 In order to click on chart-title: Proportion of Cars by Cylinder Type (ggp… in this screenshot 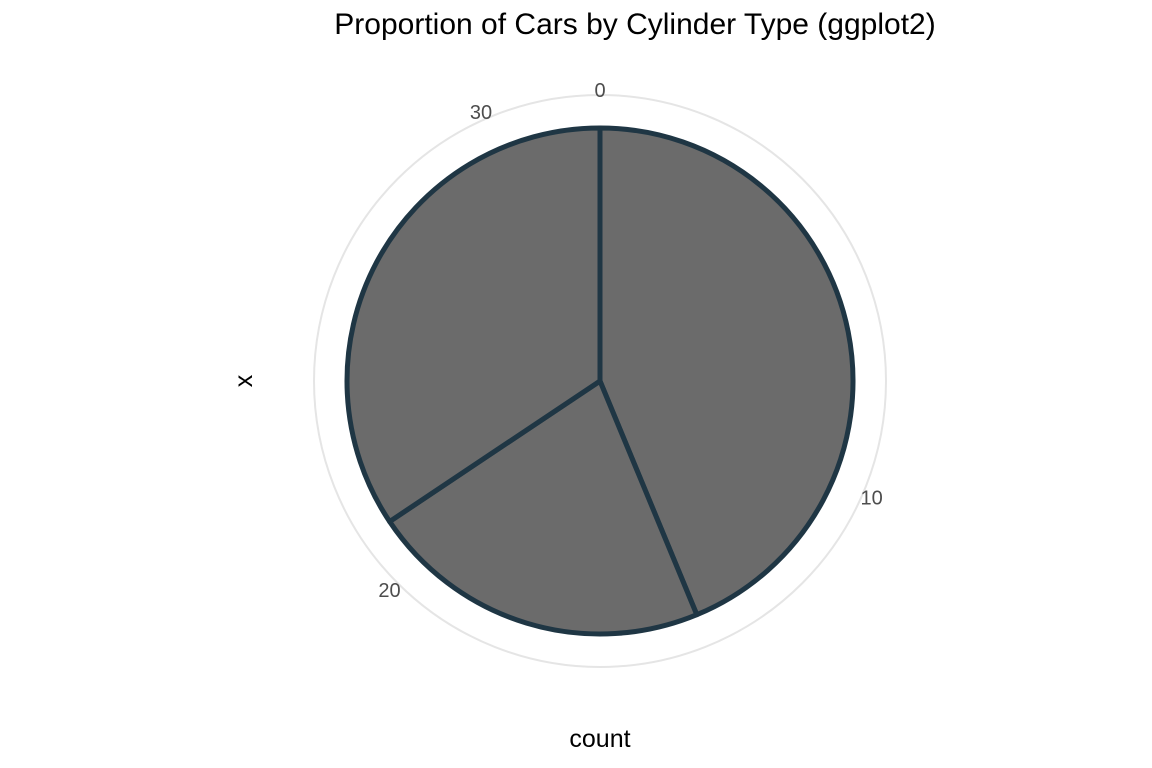, I will do `click(635, 24)`.